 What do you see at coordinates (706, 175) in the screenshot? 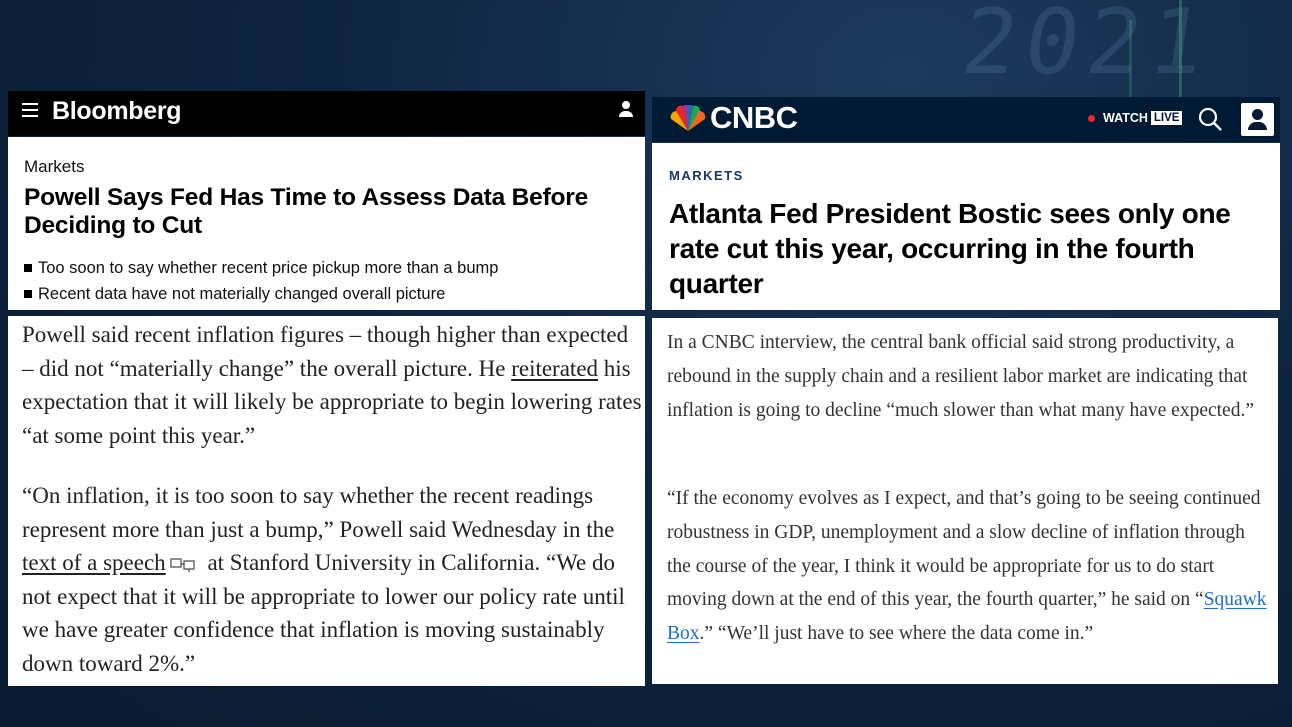
I see `section-label: MARKETS` at bounding box center [706, 175].